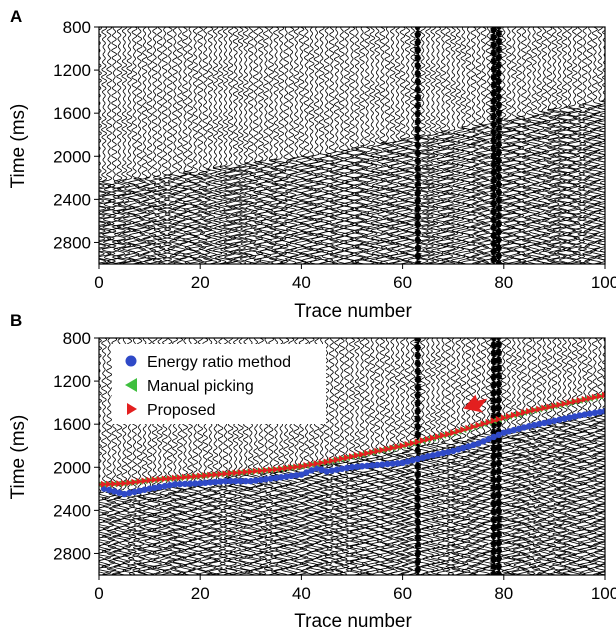 This screenshot has width=616, height=632. I want to click on y-tick-label-1600: 1600, so click(72, 424).